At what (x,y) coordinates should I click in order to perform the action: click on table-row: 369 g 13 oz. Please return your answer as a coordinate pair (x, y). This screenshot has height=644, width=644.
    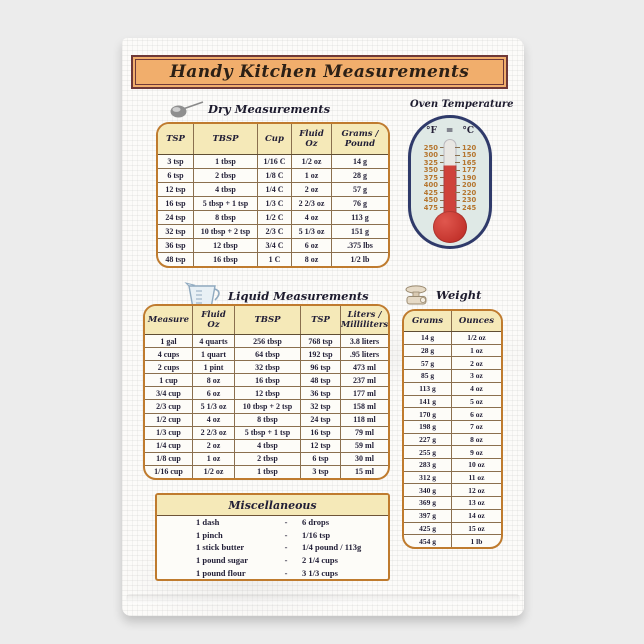
    Looking at the image, I should click on (452, 503).